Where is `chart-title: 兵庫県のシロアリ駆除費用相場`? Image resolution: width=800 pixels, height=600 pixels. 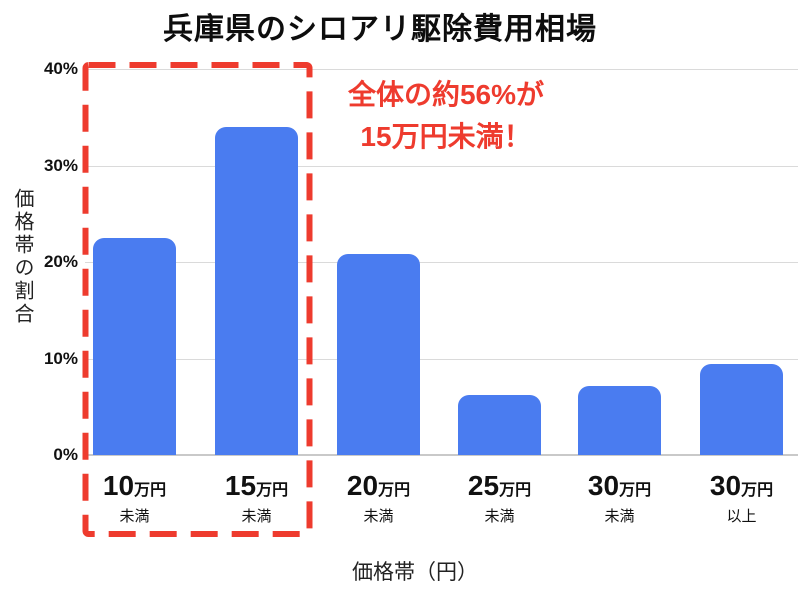
chart-title: 兵庫県のシロアリ駆除費用相場 is located at coordinates (380, 29).